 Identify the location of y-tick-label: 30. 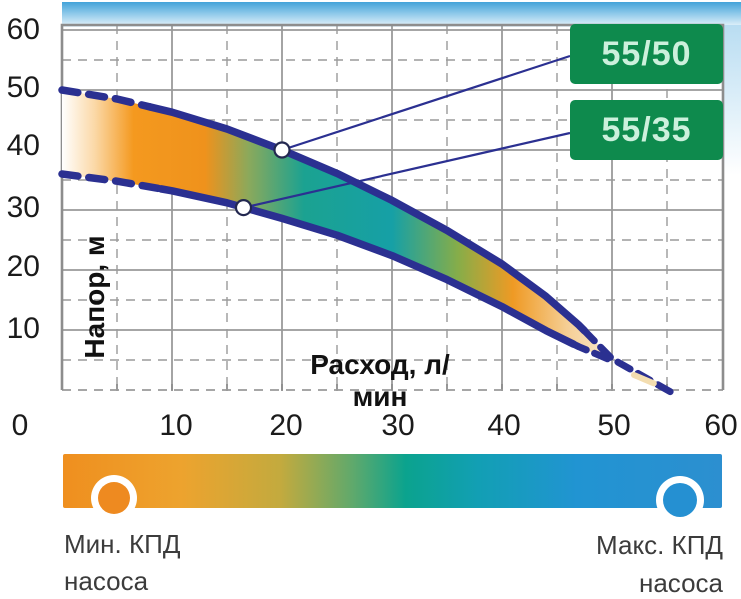
(23, 207).